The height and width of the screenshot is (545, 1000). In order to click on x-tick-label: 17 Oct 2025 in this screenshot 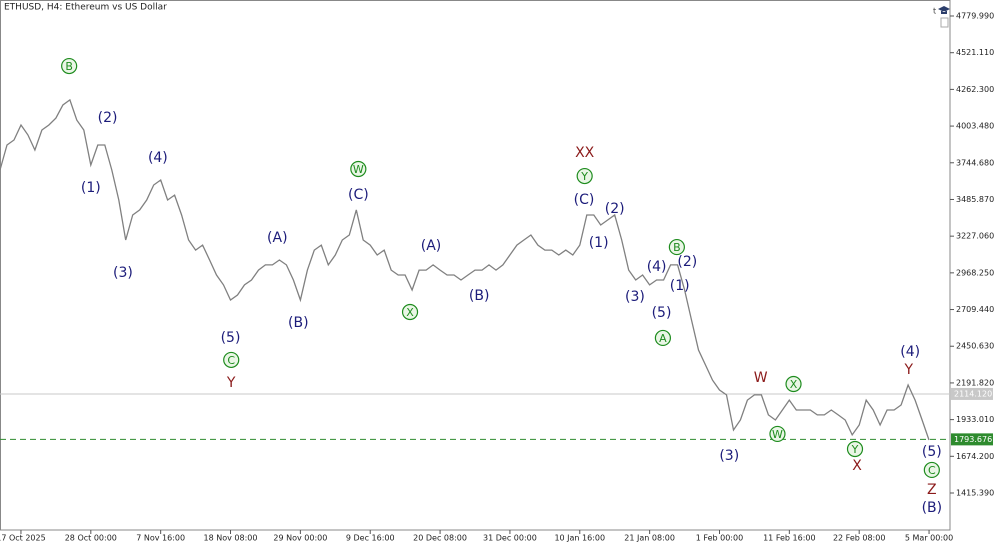, I will do `click(23, 538)`.